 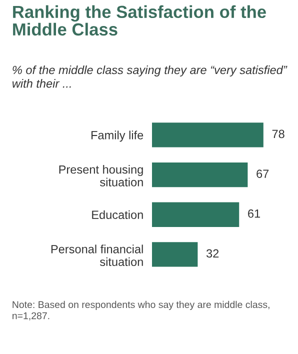 I want to click on y-tick-label: Family life, so click(x=117, y=136).